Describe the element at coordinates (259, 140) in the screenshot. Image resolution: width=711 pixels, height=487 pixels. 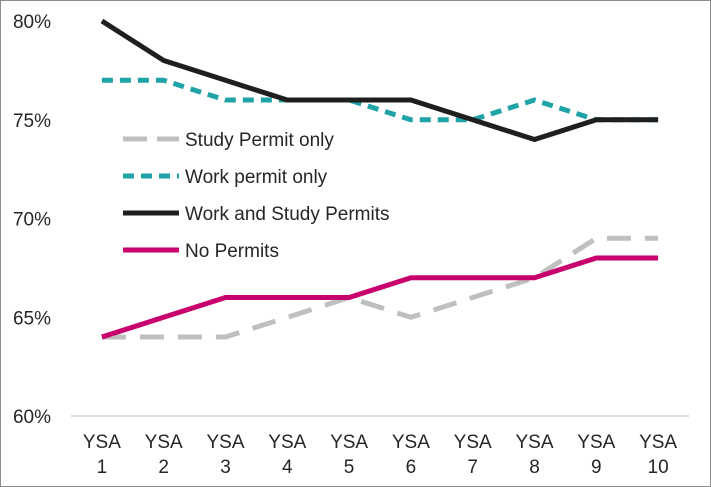
I see `legend-label: Study Permit only` at that location.